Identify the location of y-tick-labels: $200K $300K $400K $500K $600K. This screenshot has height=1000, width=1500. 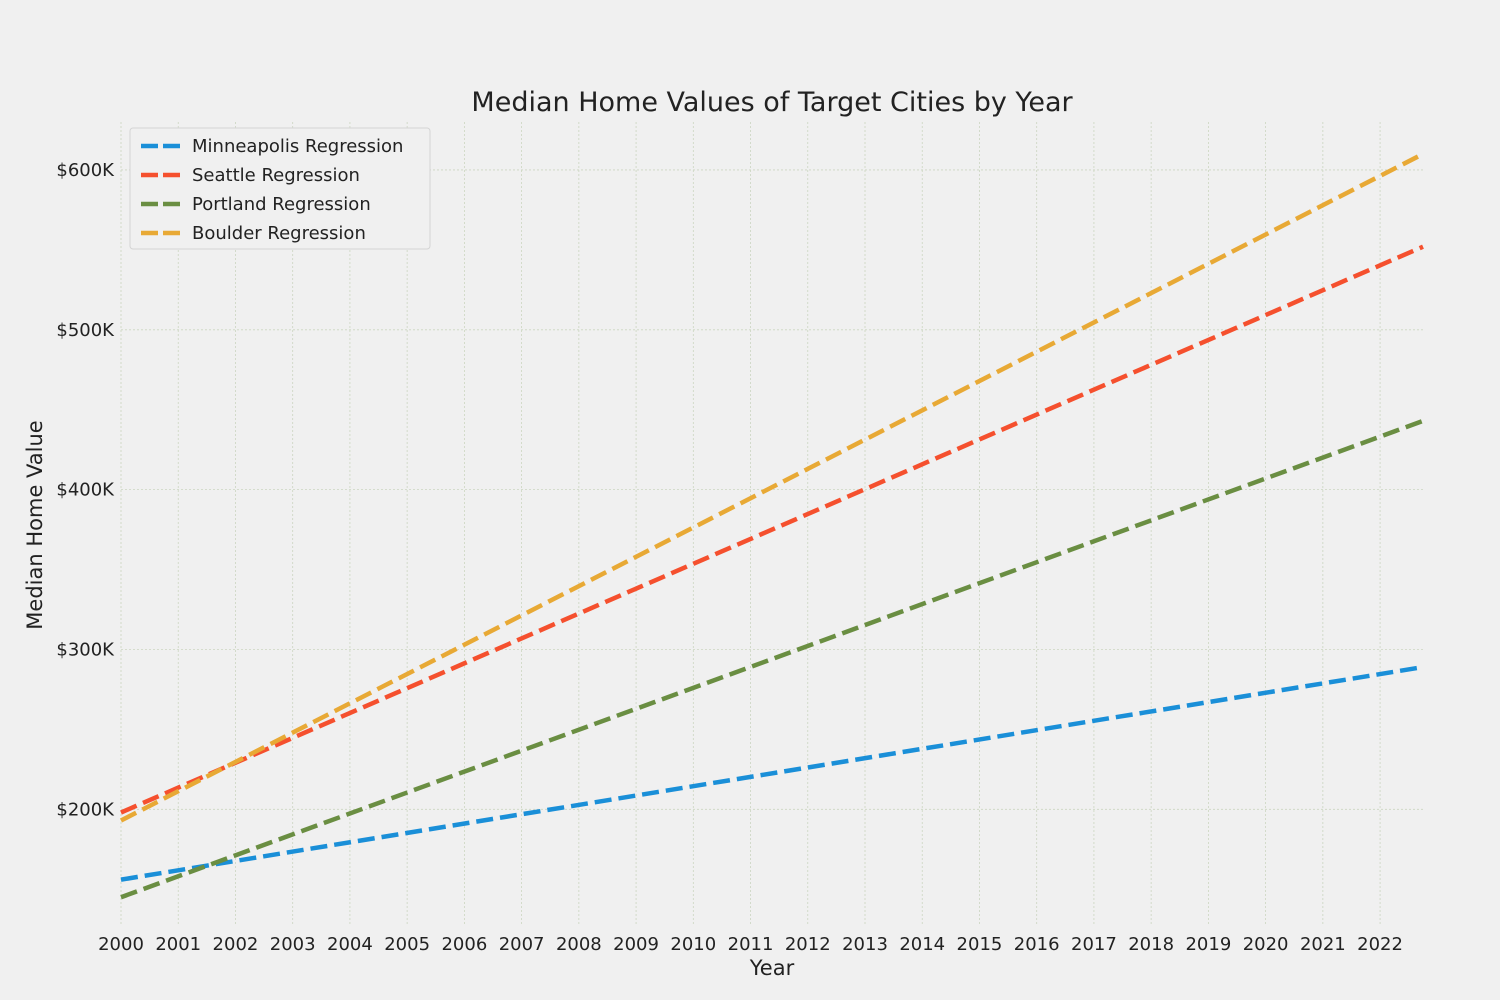
(85, 490).